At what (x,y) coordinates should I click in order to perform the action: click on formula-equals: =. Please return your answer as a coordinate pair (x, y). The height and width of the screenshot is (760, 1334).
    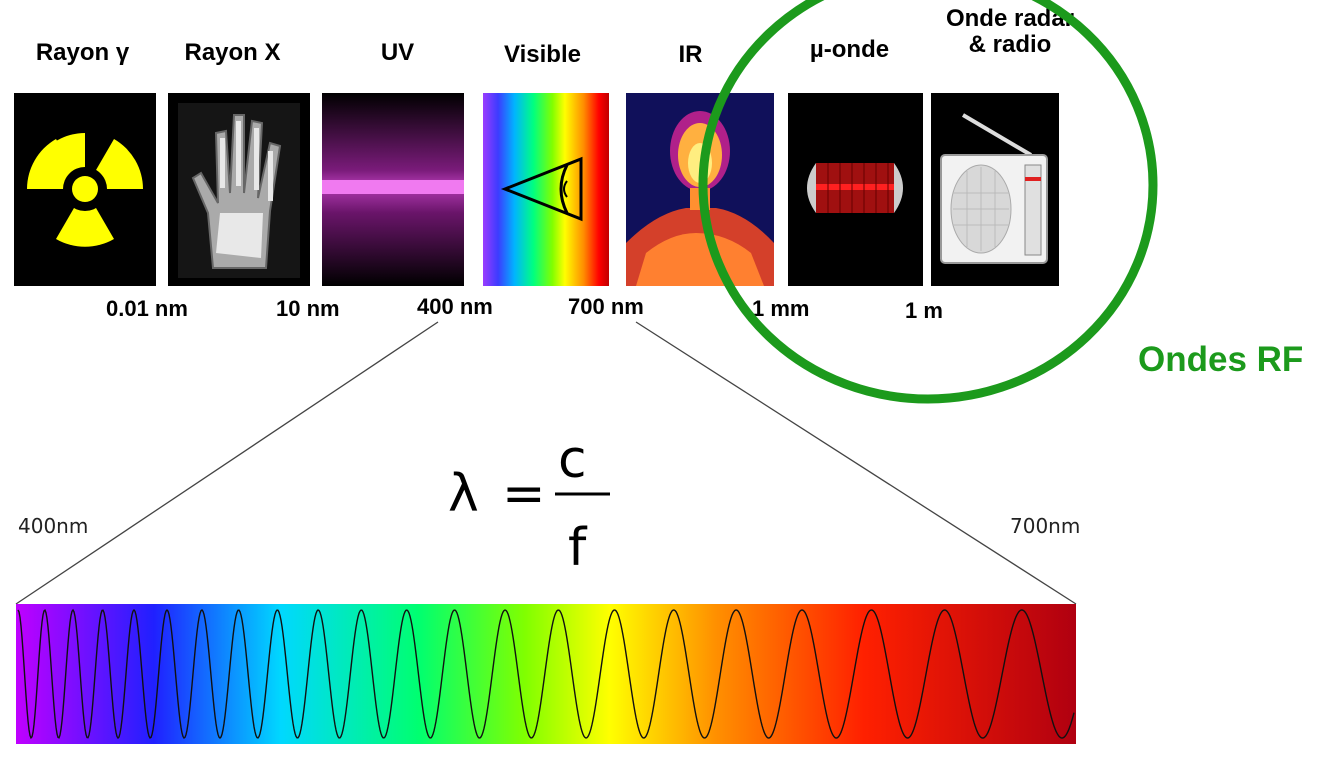
    Looking at the image, I should click on (524, 494).